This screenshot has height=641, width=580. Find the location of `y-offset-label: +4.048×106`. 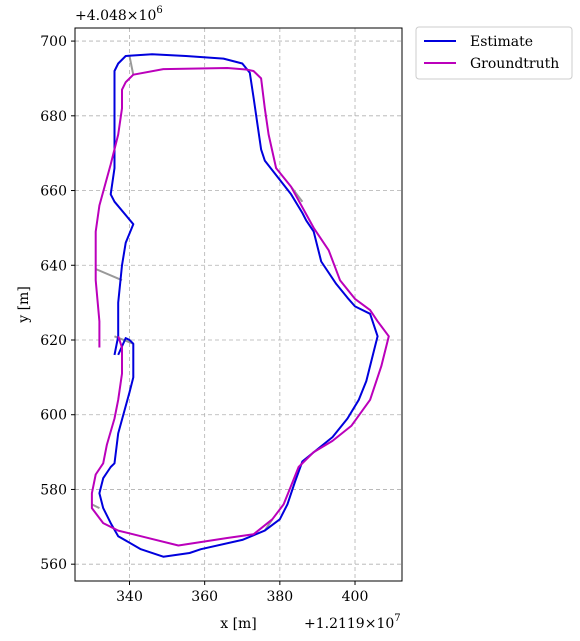

y-offset-label: +4.048×106 is located at coordinates (119, 14).